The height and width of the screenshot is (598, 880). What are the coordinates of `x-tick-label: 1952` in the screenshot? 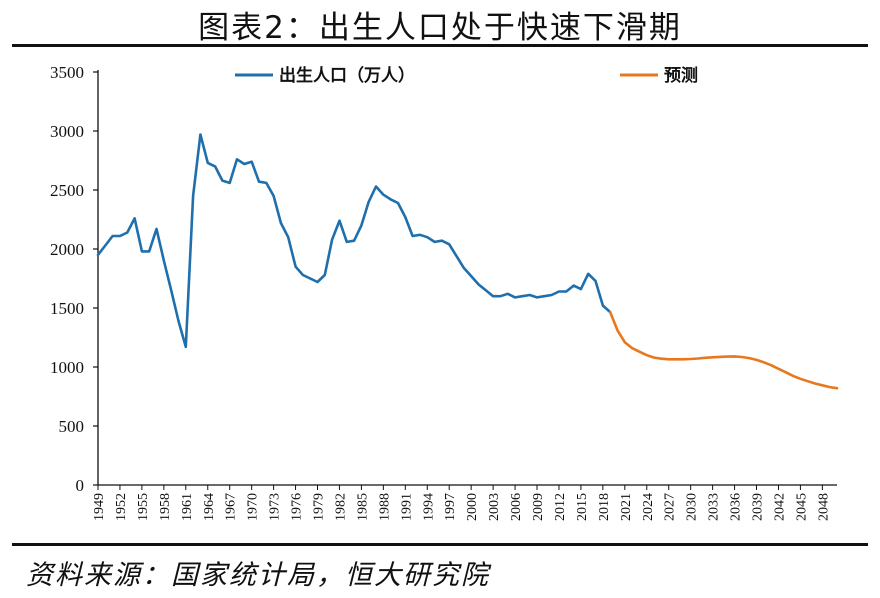 It's located at (121, 507).